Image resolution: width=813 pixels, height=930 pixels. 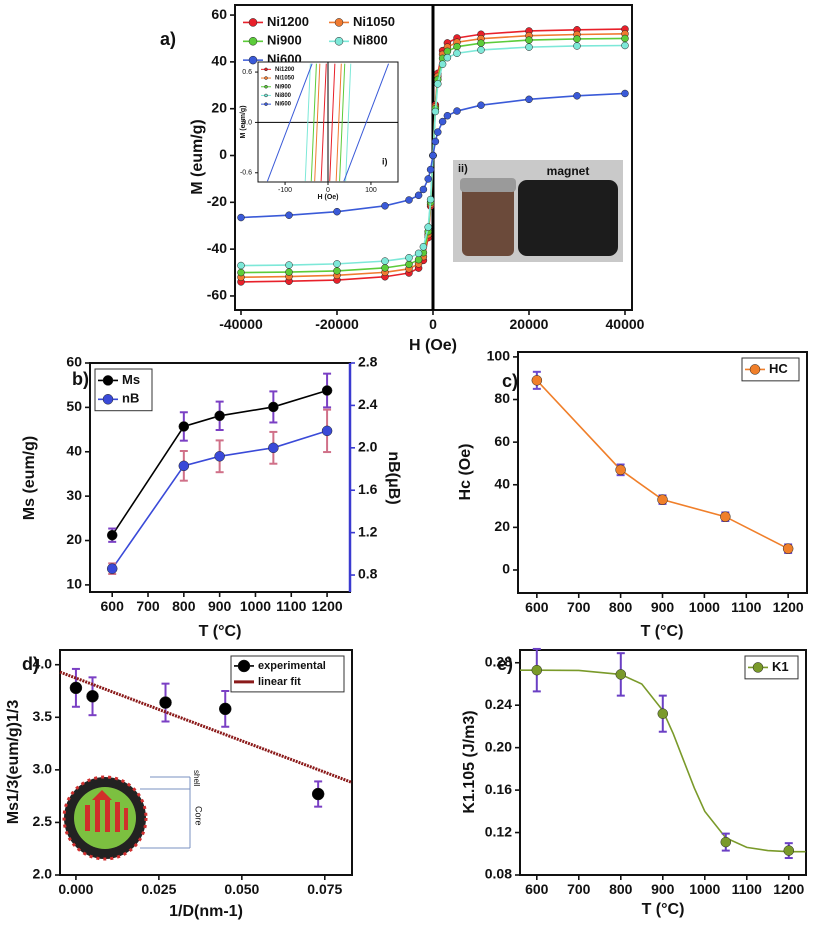 What do you see at coordinates (433, 324) in the screenshot?
I see `x-tick-label: 0` at bounding box center [433, 324].